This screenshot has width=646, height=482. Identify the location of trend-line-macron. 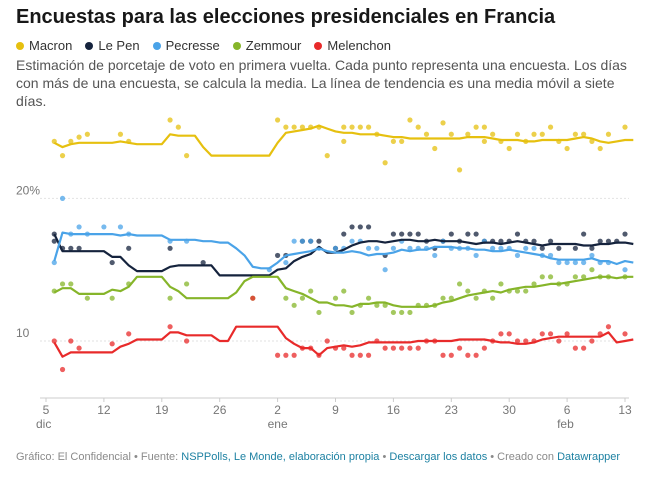
(343, 140).